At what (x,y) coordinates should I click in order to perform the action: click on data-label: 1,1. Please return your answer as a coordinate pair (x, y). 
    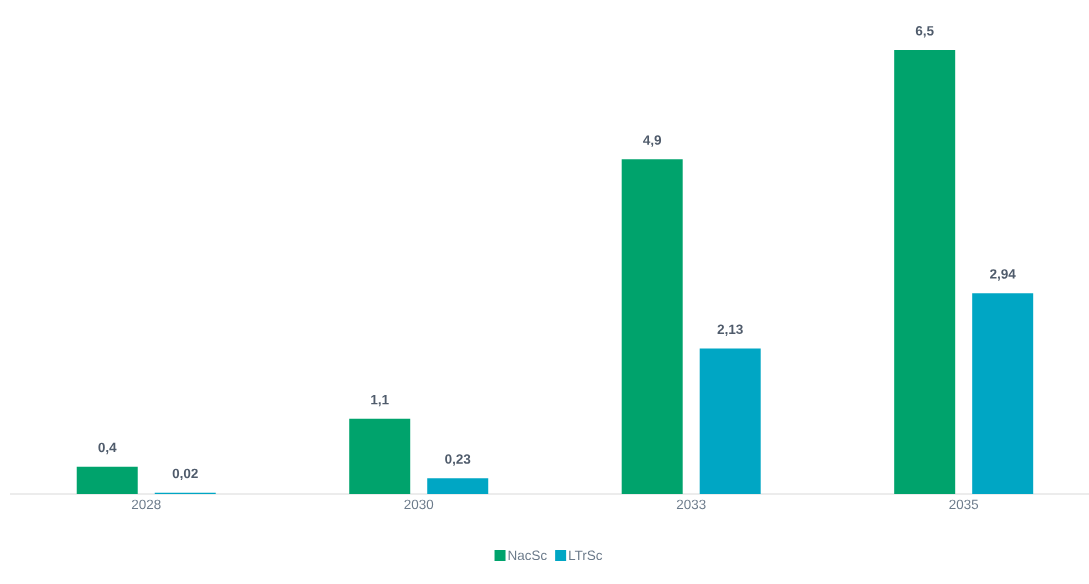
    Looking at the image, I should click on (380, 401).